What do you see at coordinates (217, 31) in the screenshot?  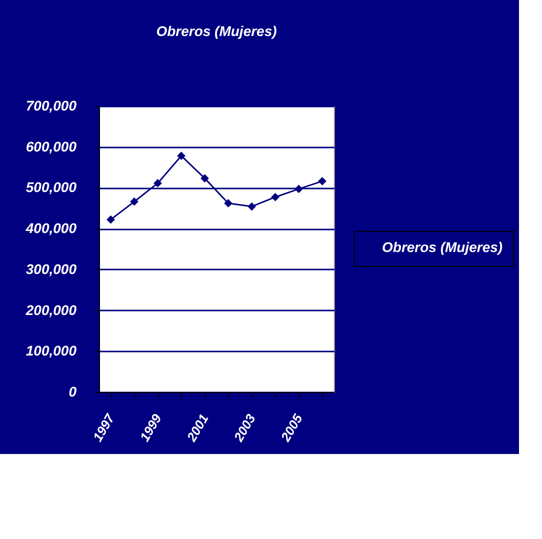 I see `chart-title: Obreros (Mujeres)` at bounding box center [217, 31].